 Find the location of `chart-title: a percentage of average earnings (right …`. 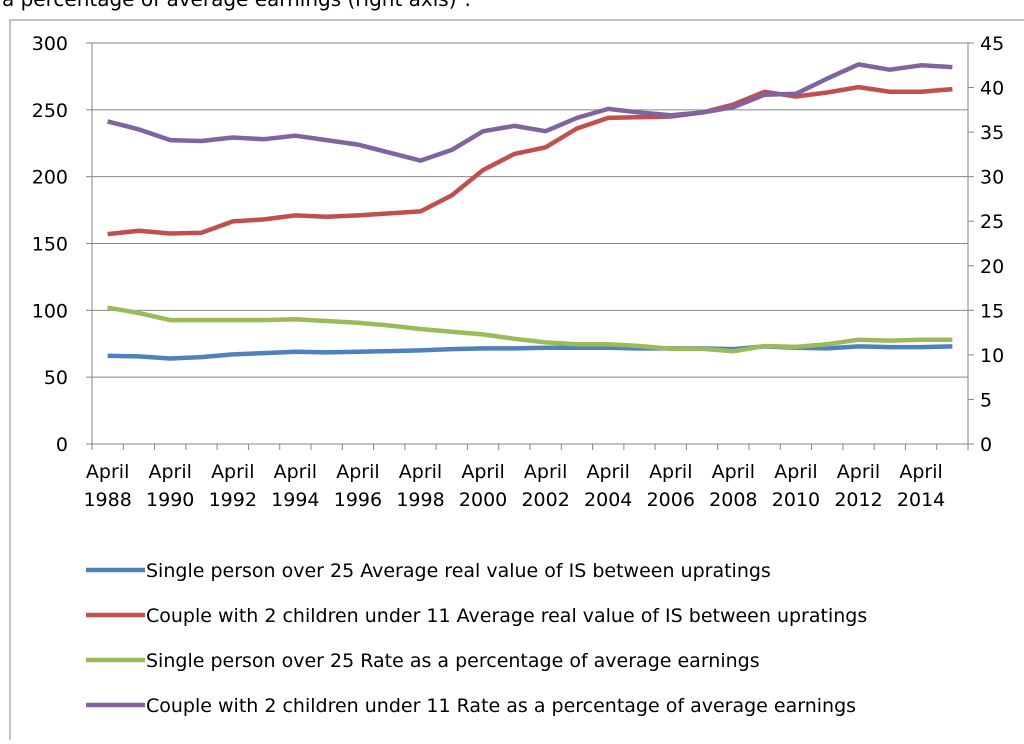

chart-title: a percentage of average earnings (right … is located at coordinates (236, 5).